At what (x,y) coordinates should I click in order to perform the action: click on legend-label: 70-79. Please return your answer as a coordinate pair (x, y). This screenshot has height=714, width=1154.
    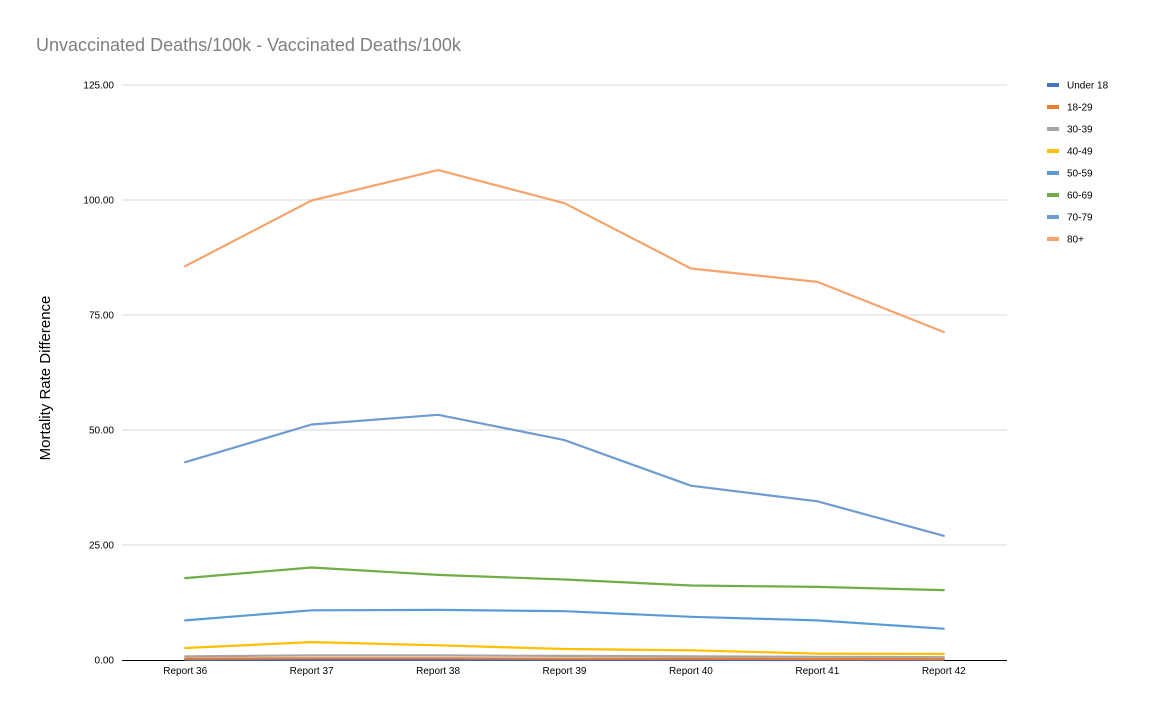
    Looking at the image, I should click on (1080, 218).